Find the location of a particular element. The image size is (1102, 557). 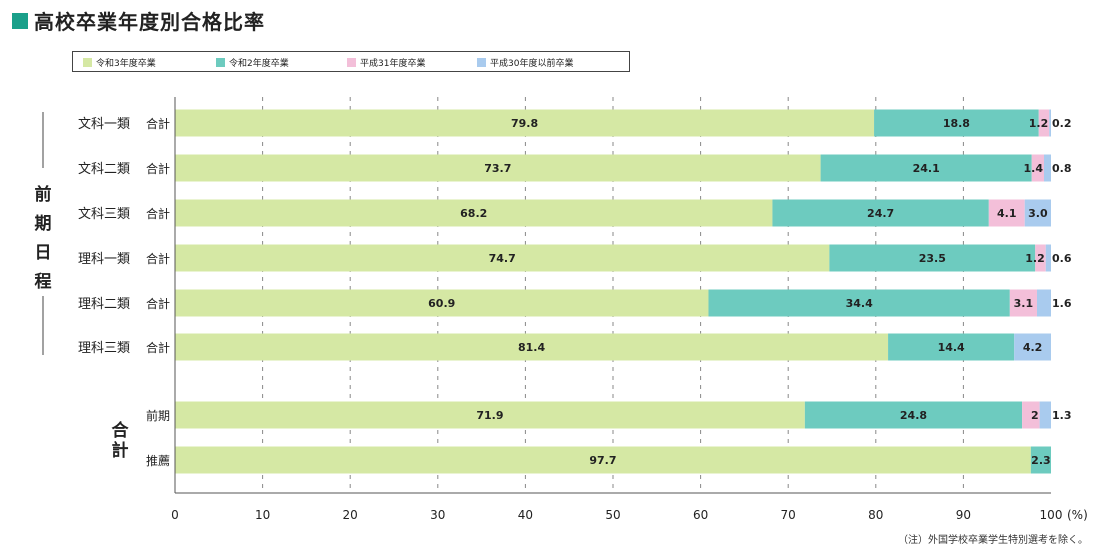

row-label: 文科三類 is located at coordinates (104, 214).